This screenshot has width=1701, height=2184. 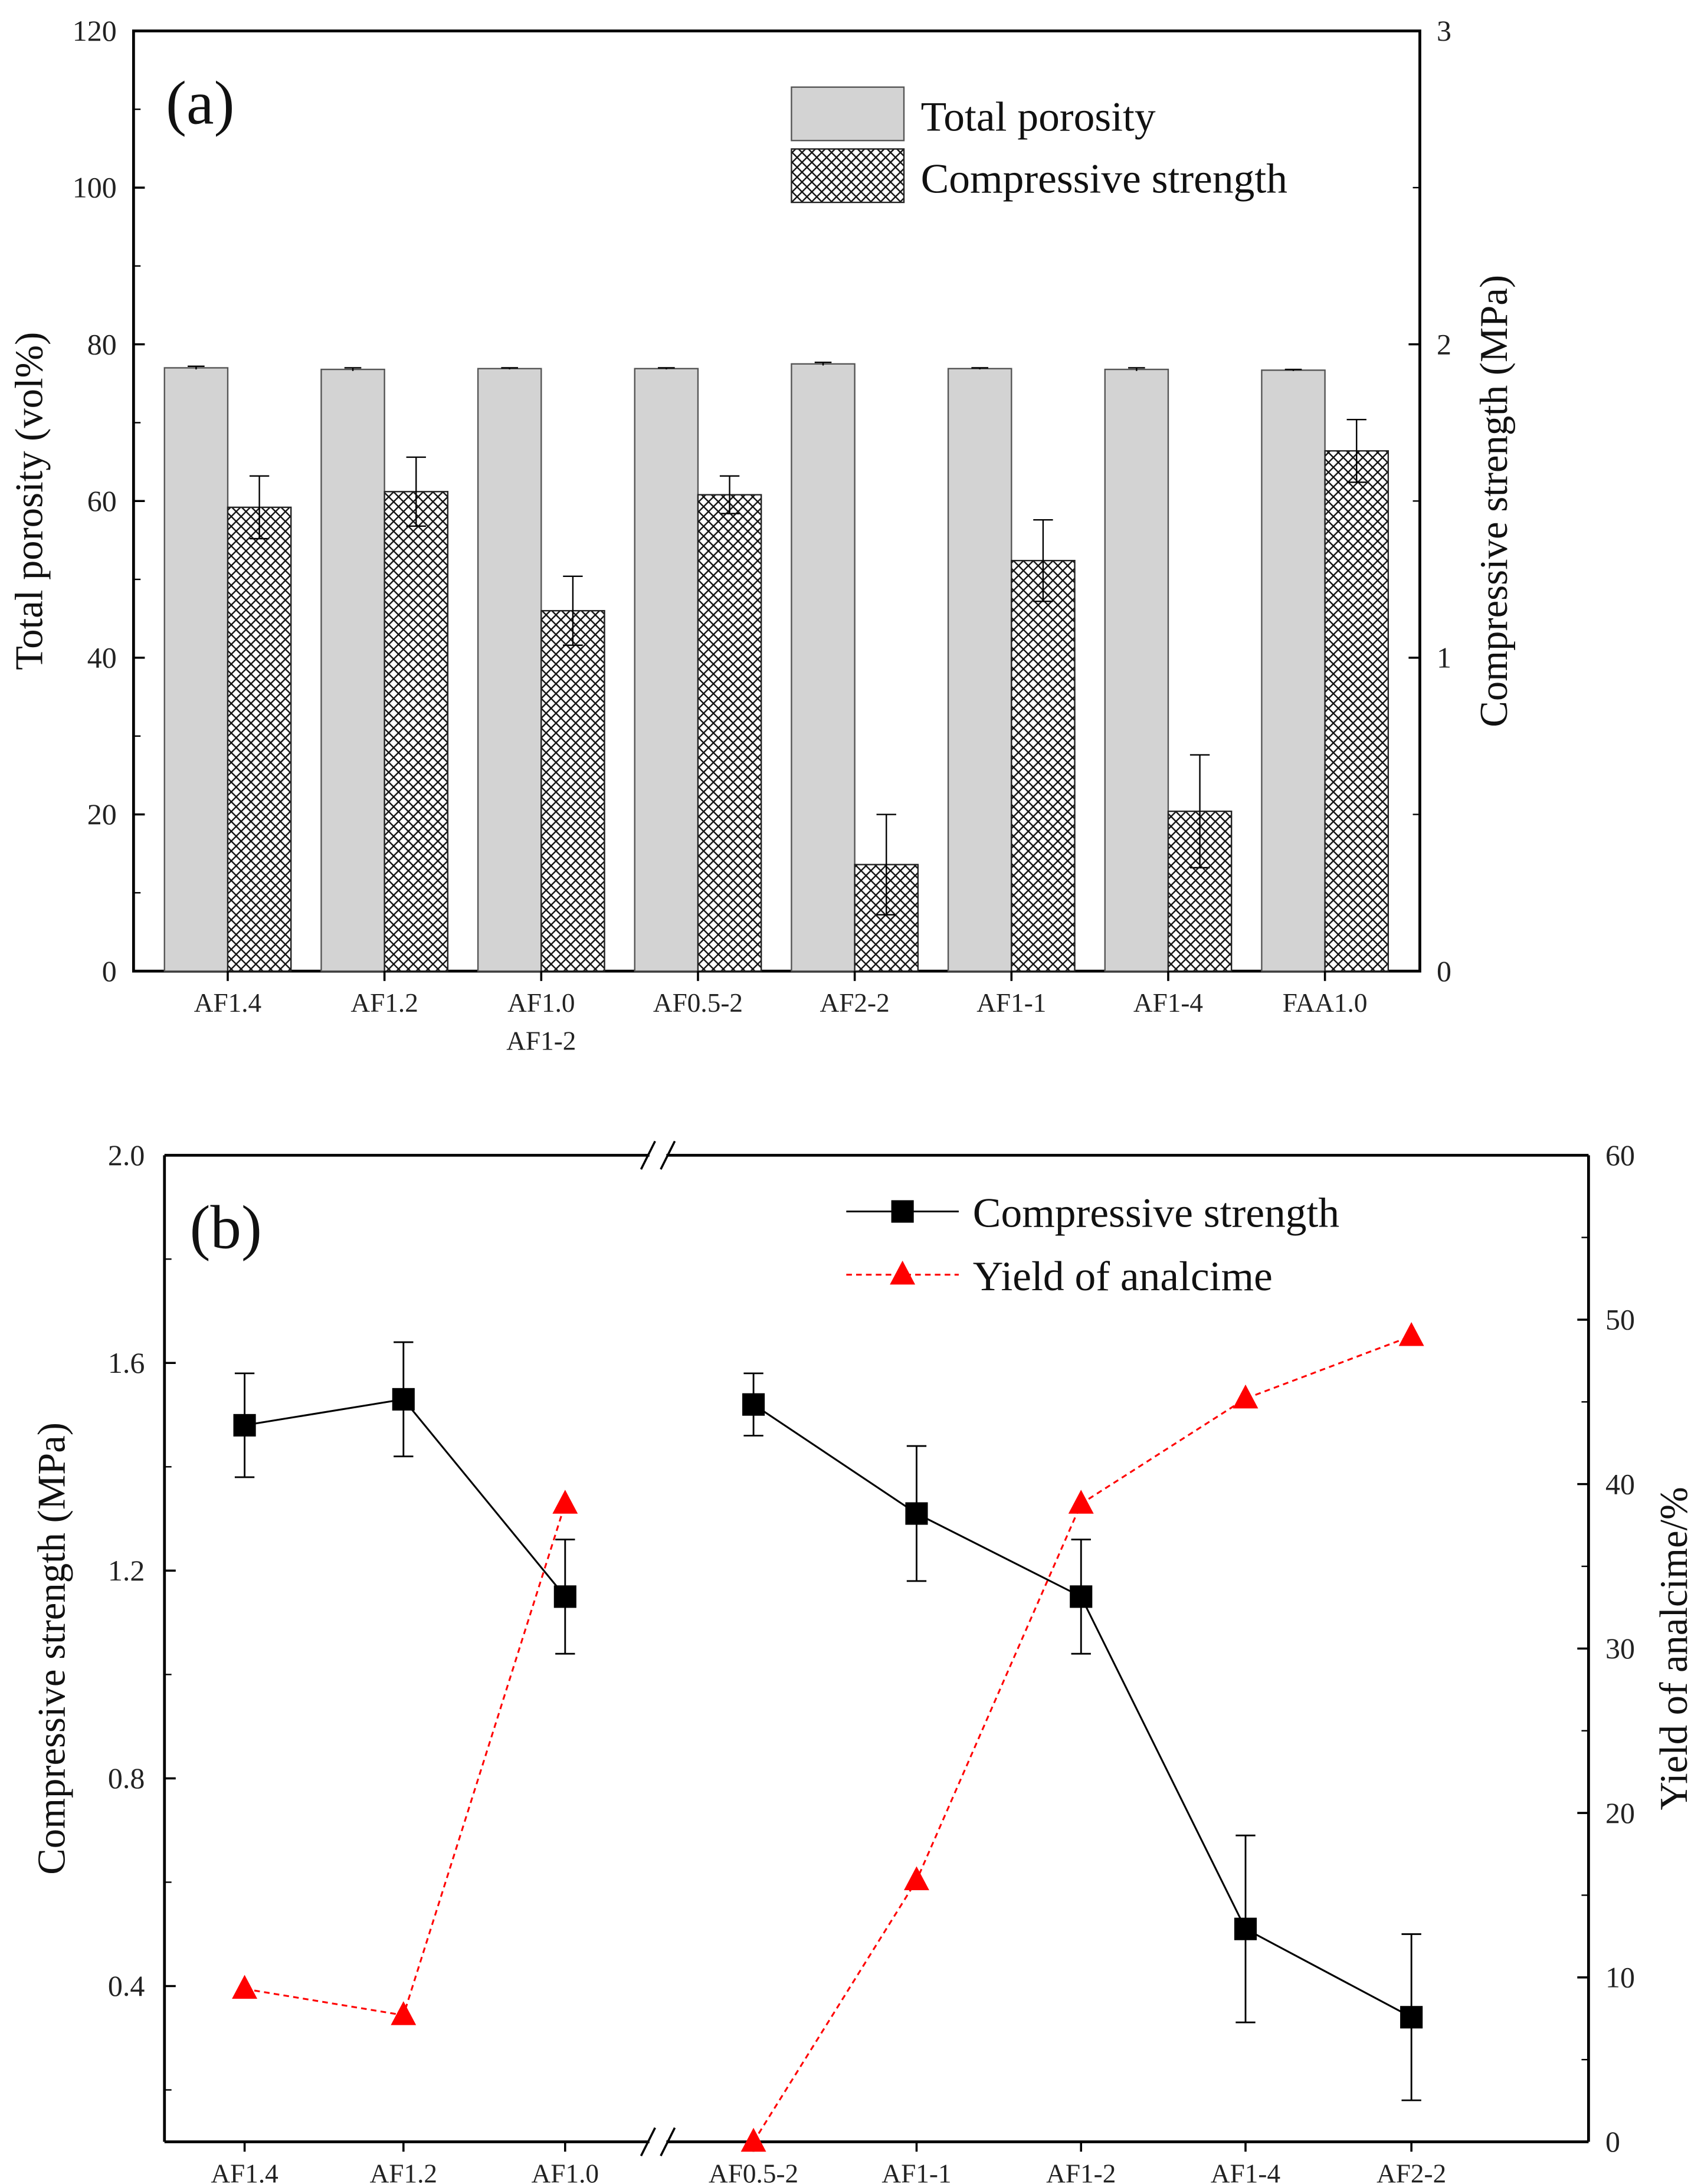 What do you see at coordinates (126, 1985) in the screenshot?
I see `y-tick-label: 0.4` at bounding box center [126, 1985].